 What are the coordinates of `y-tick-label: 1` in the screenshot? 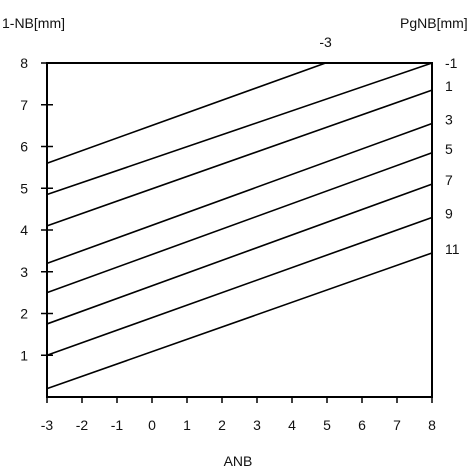 It's located at (24, 355).